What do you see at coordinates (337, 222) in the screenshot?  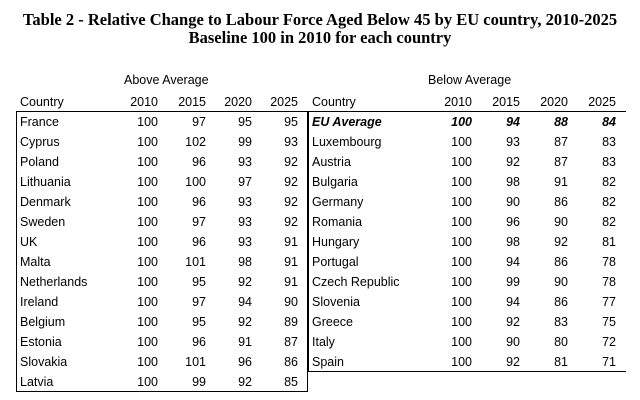 I see `country-cell: Romania` at bounding box center [337, 222].